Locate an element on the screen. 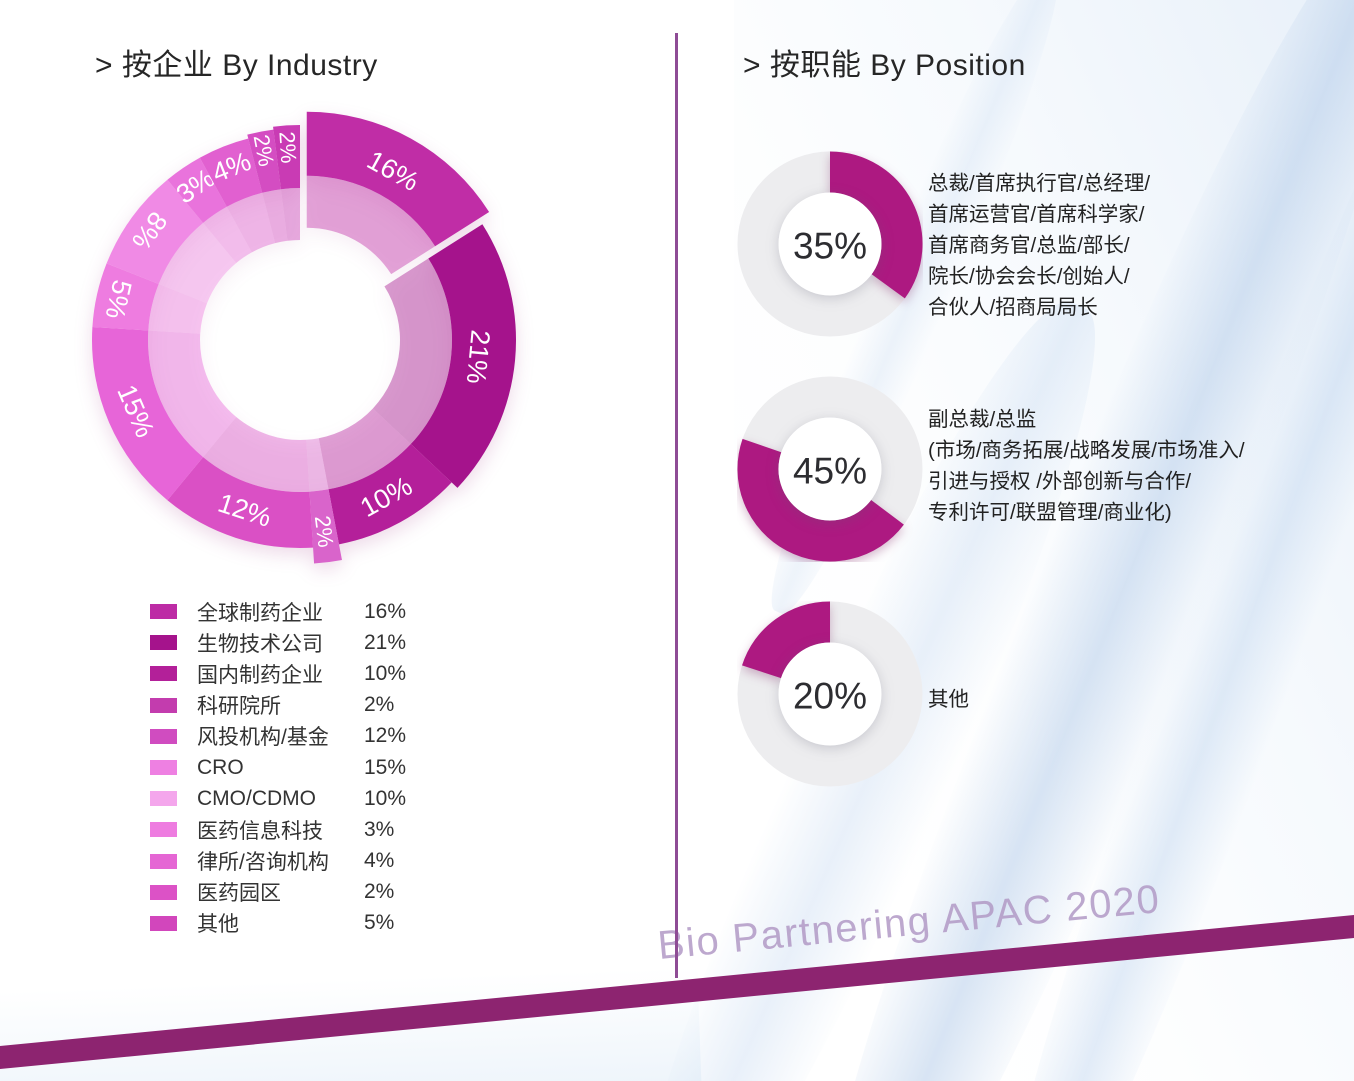  position-section-title: > 按职能 By Position is located at coordinates (884, 65).